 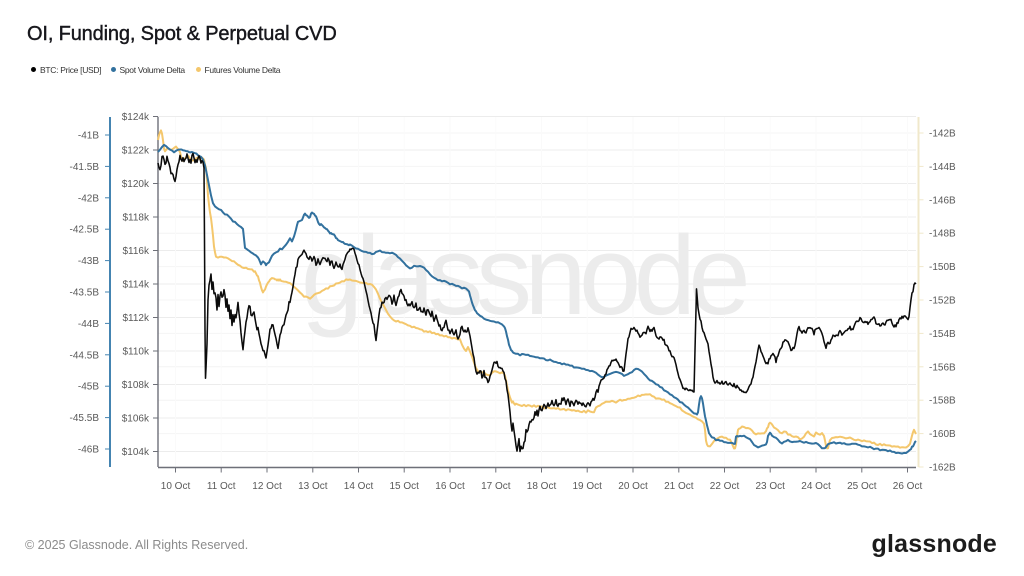 What do you see at coordinates (908, 486) in the screenshot?
I see `svg-text: 26 Oct` at bounding box center [908, 486].